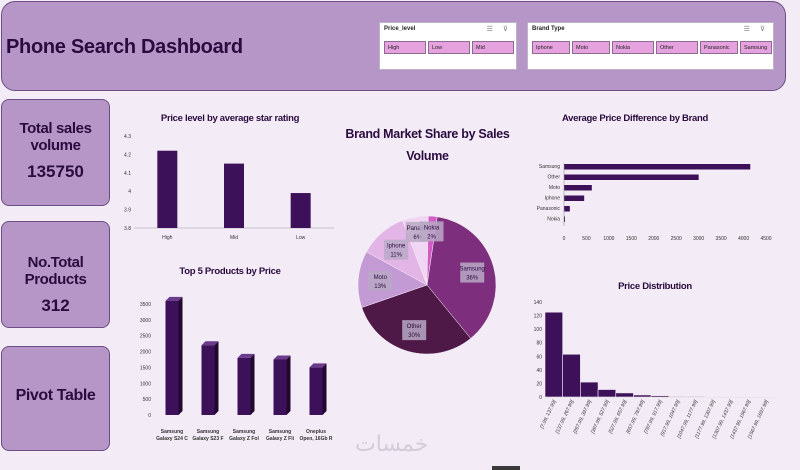 The height and width of the screenshot is (470, 800). What do you see at coordinates (280, 439) in the screenshot?
I see `x-tick-label: Galaxy Z Fli` at bounding box center [280, 439].